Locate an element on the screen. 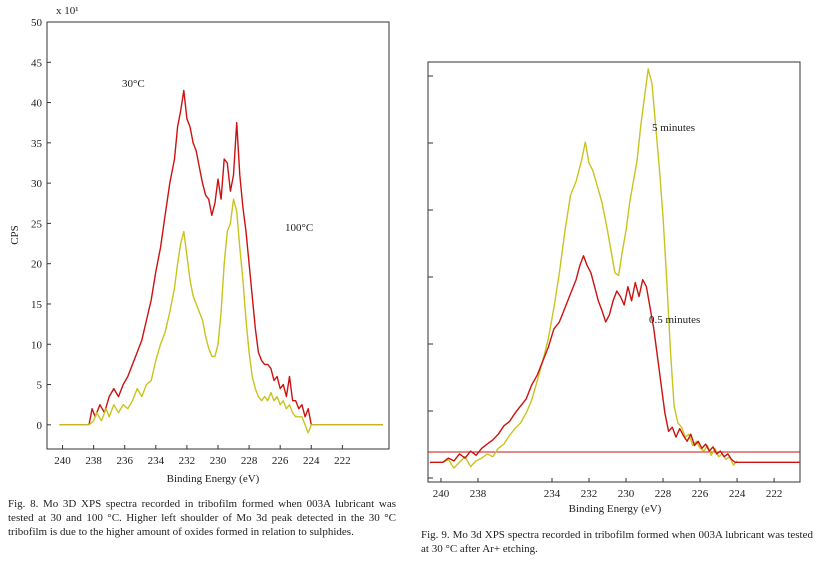 The width and height of the screenshot is (820, 571). c8-y-tick-label: 30 is located at coordinates (37, 184).